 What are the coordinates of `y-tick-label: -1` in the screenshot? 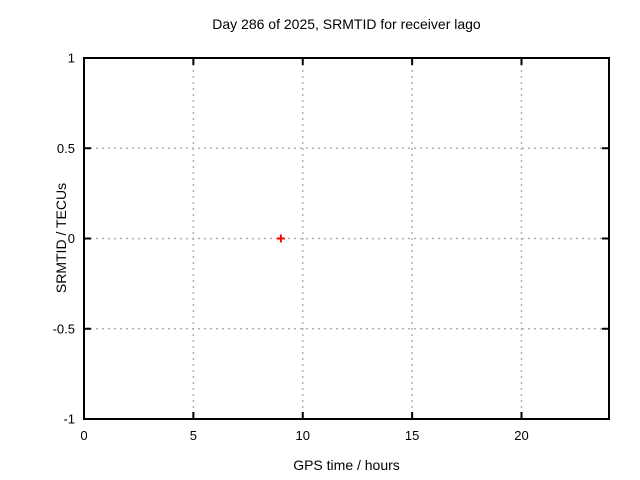 It's located at (69, 419).